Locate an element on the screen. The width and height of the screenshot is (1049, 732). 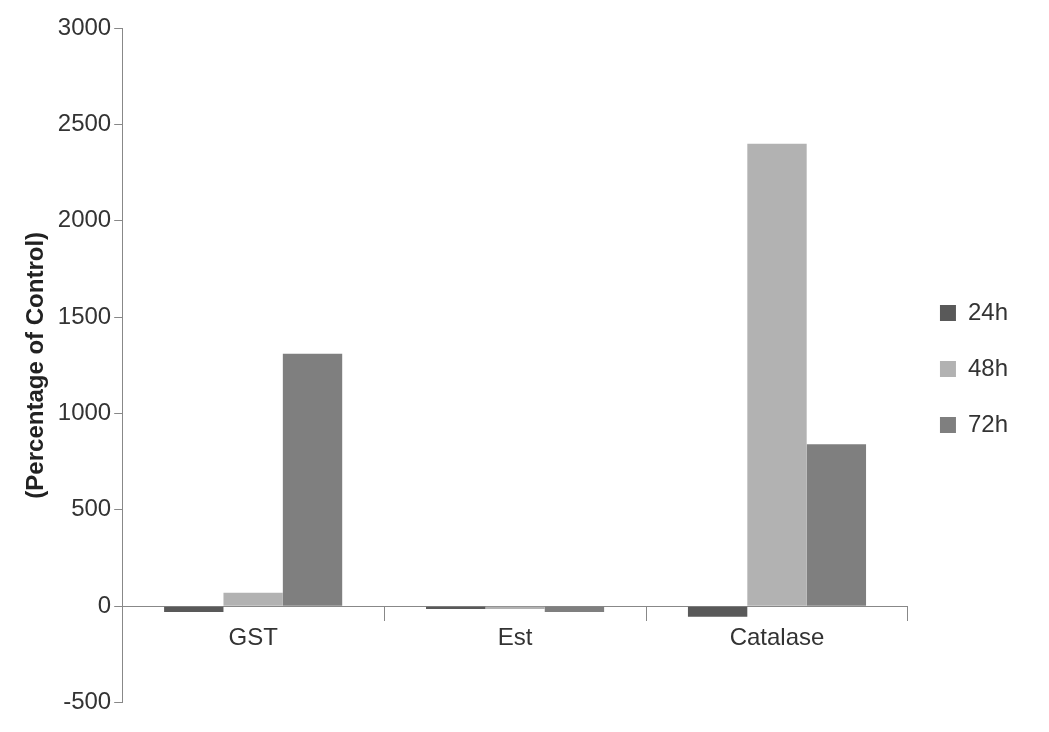
y-tick-label: -500 is located at coordinates (87, 701).